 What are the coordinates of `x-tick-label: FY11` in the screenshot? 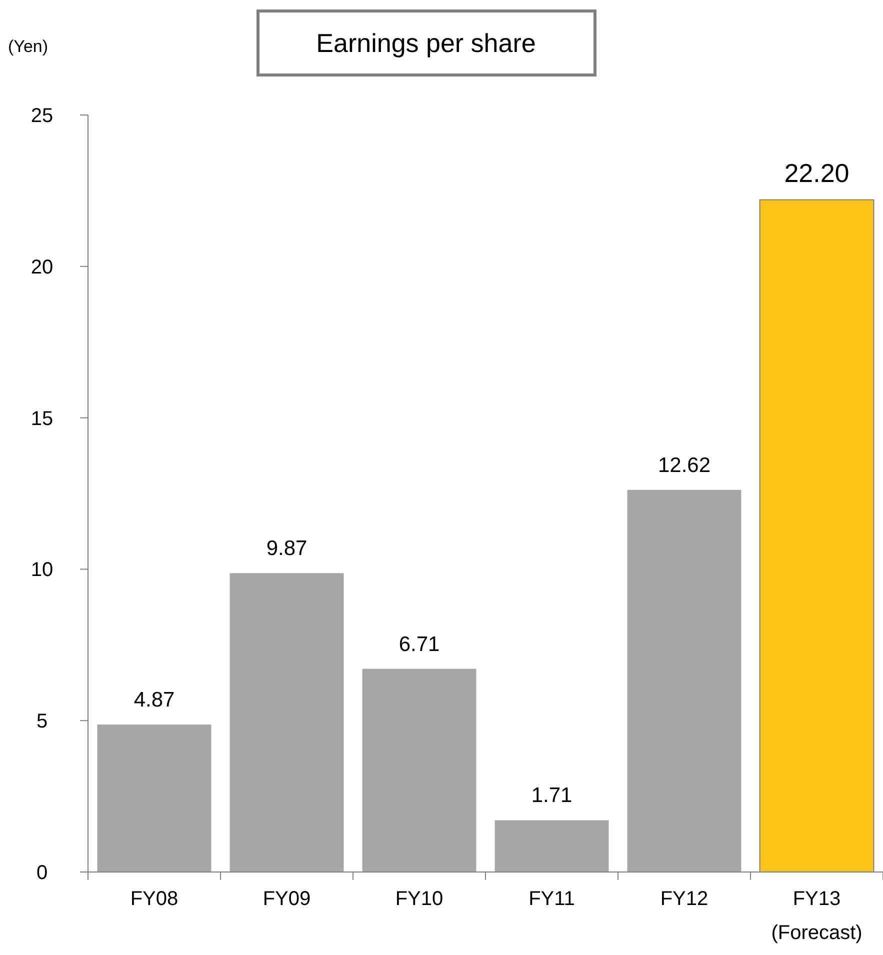 It's located at (551, 899).